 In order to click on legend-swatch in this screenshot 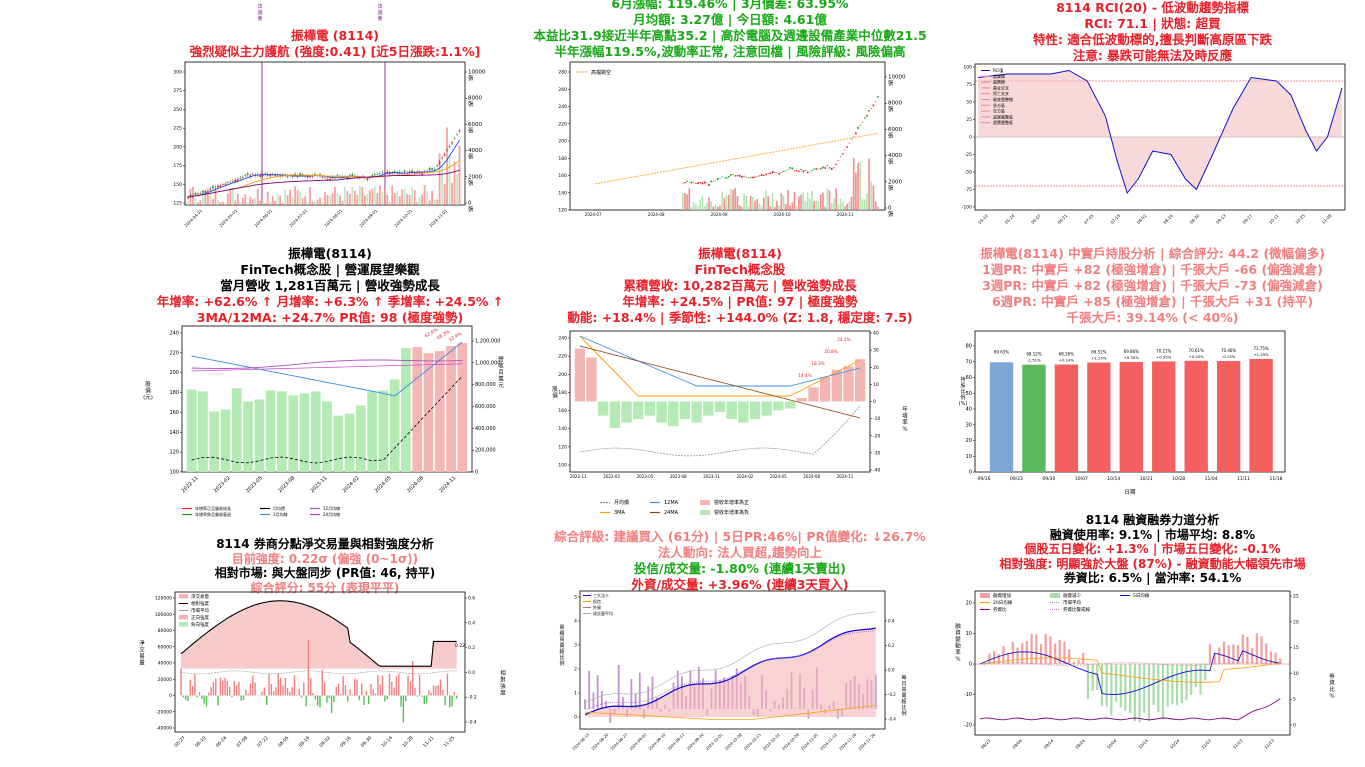, I will do `click(183, 617)`.